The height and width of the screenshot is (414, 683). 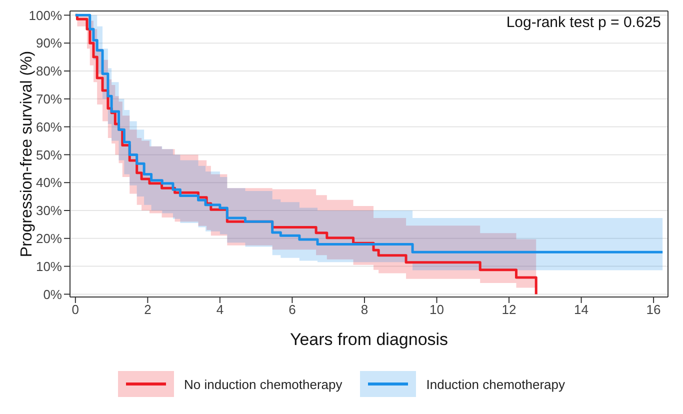 I want to click on y-tick-label: 70%, so click(x=49, y=99).